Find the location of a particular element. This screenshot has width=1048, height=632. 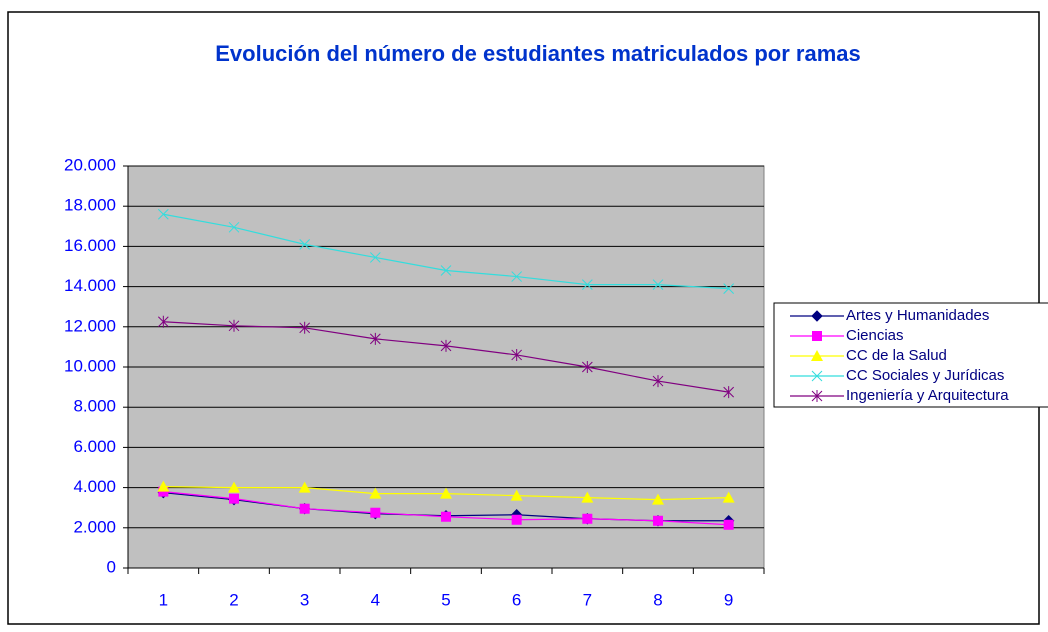

y-tick-label: 20.000 is located at coordinates (90, 164).